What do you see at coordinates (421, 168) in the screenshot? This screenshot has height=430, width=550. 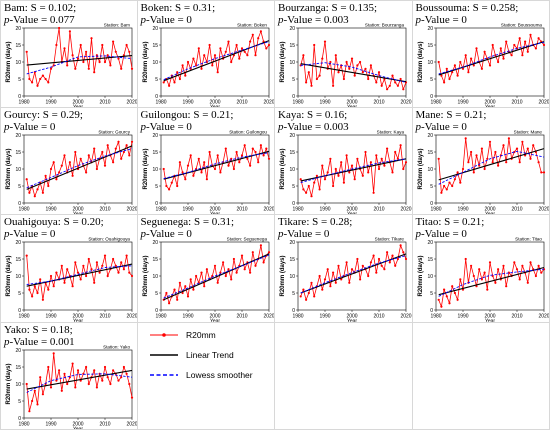 I see `y-axis-label: R20mm (days)` at bounding box center [421, 168].